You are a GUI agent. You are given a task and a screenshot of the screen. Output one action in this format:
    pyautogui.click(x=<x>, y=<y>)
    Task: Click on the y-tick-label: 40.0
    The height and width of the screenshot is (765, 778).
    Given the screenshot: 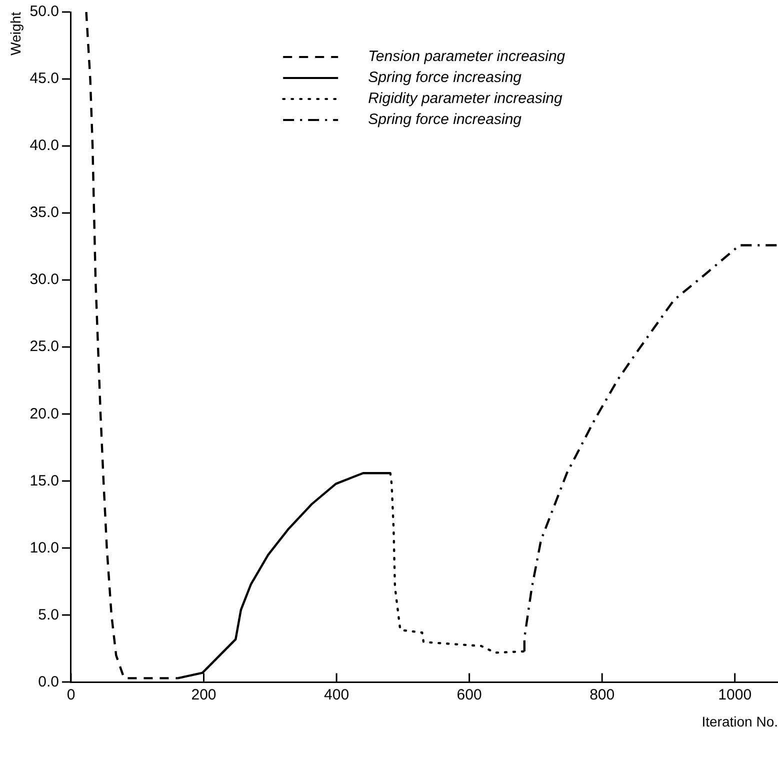 What is the action you would take?
    pyautogui.click(x=44, y=145)
    